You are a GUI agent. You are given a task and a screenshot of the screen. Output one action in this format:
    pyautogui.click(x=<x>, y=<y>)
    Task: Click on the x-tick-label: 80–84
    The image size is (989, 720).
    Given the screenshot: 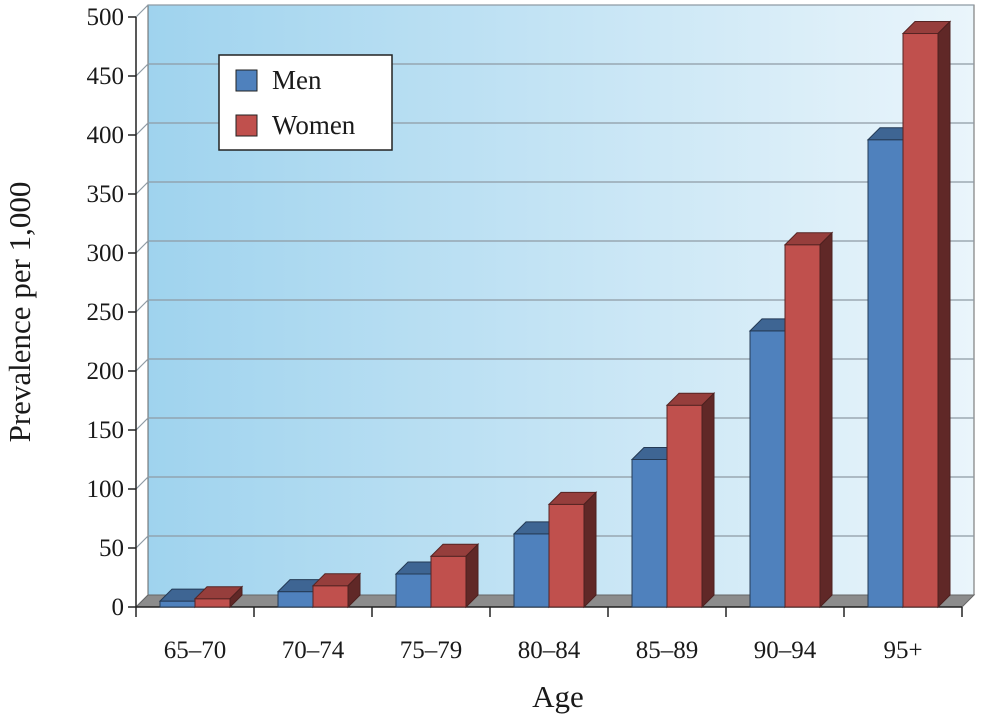 What is the action you would take?
    pyautogui.click(x=549, y=650)
    